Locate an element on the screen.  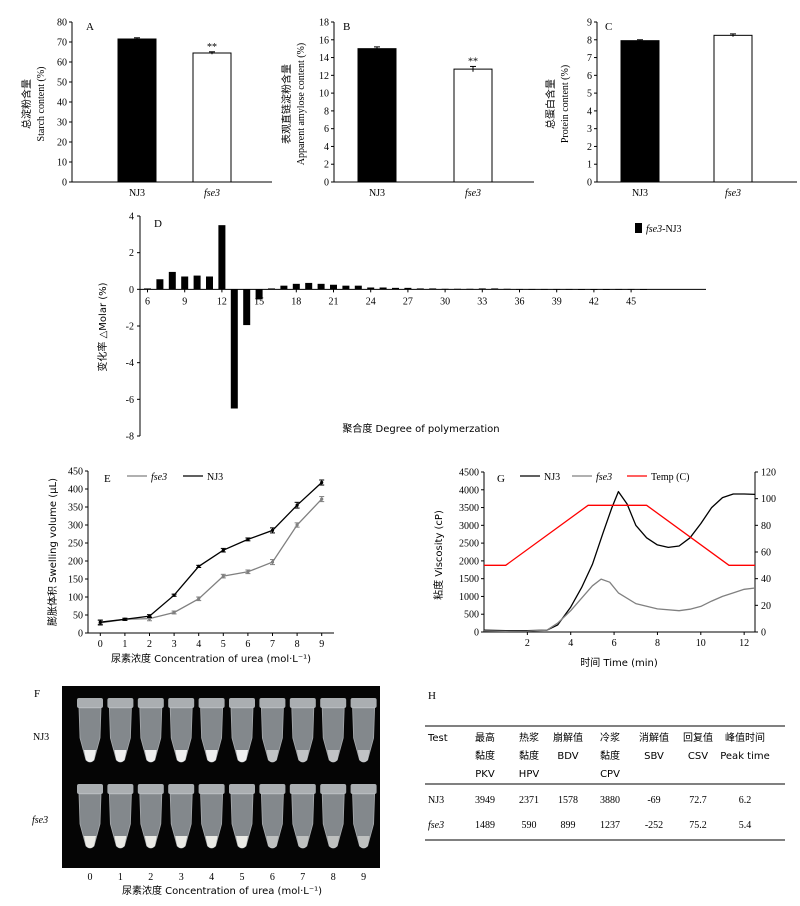
y-tick-label: -2 is located at coordinates (130, 327).